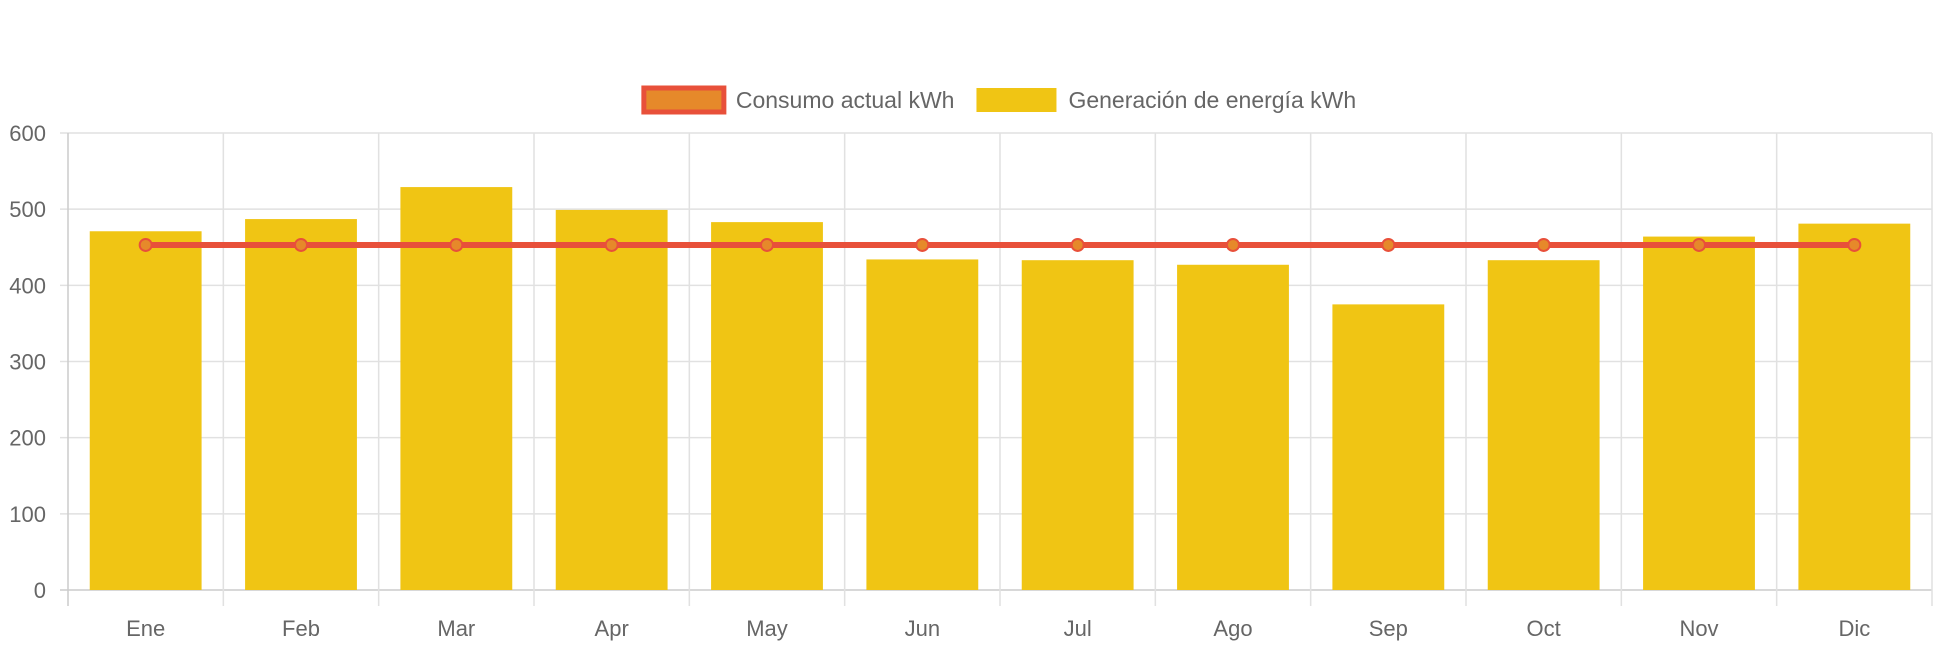 This screenshot has height=646, width=1942. Describe the element at coordinates (1212, 100) in the screenshot. I see `legend-label: Generación de energía kWh` at that location.